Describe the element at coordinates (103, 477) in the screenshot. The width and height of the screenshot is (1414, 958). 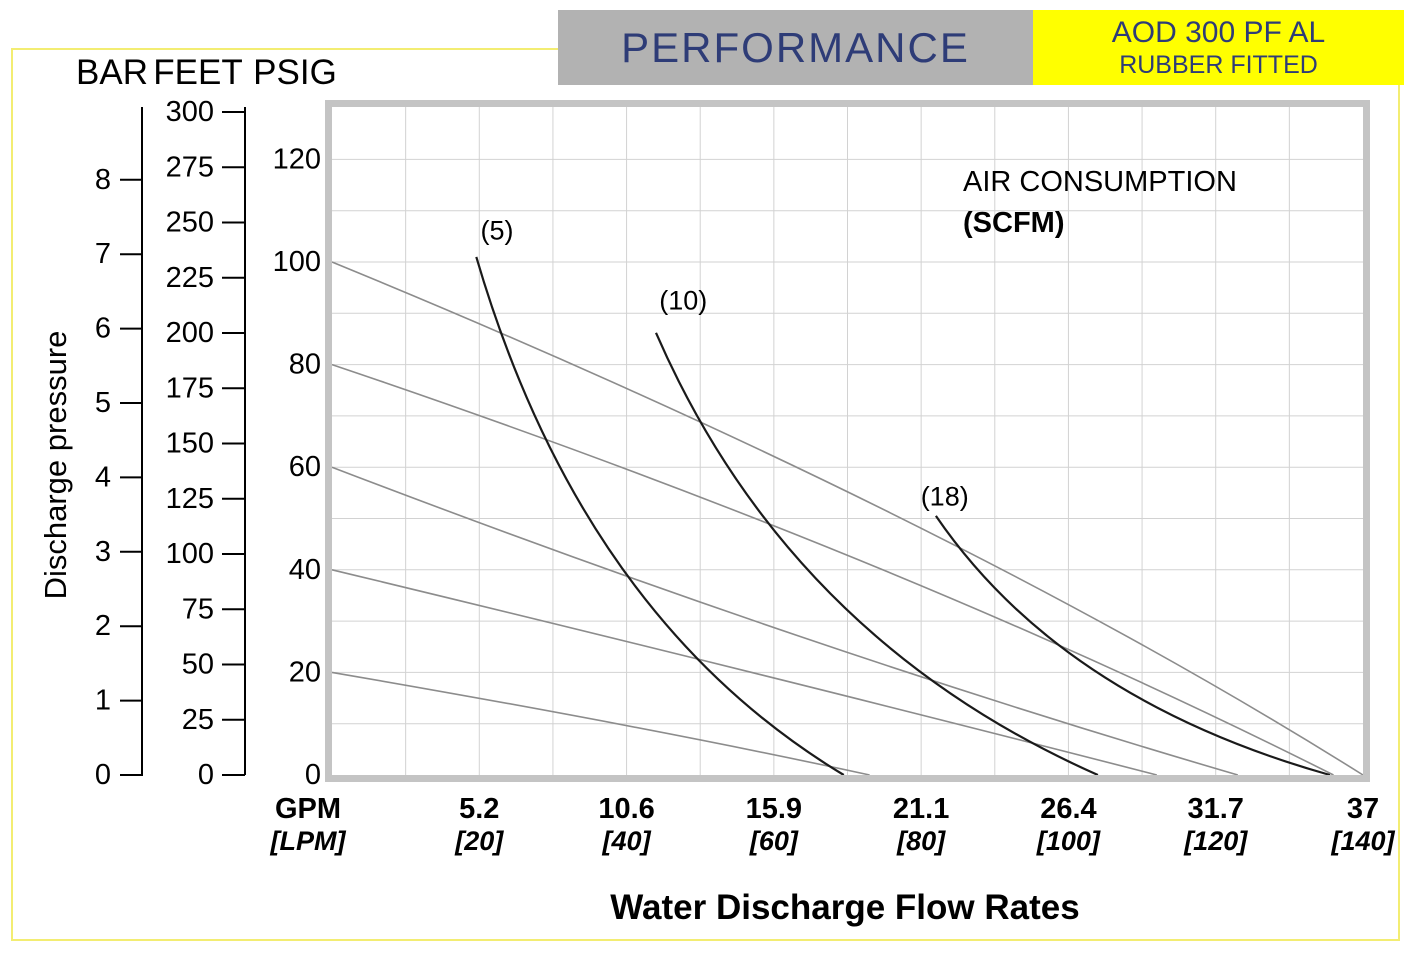
I see `bar-tick-label: 4` at that location.